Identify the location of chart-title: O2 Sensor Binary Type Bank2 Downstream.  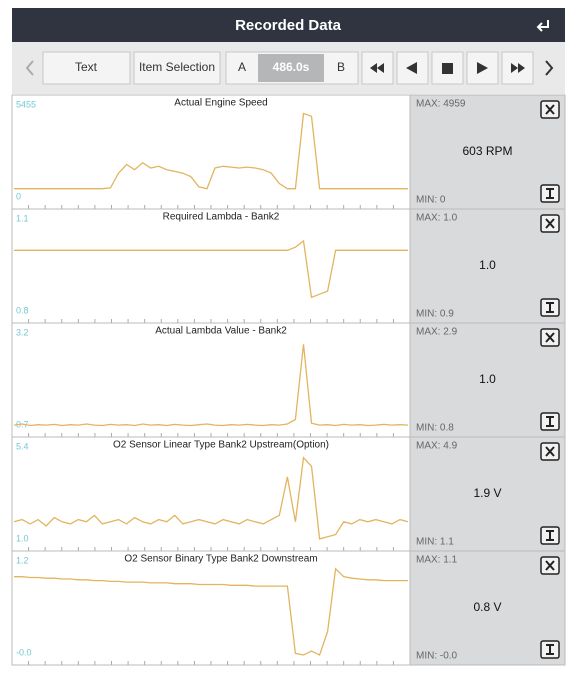
(220, 559).